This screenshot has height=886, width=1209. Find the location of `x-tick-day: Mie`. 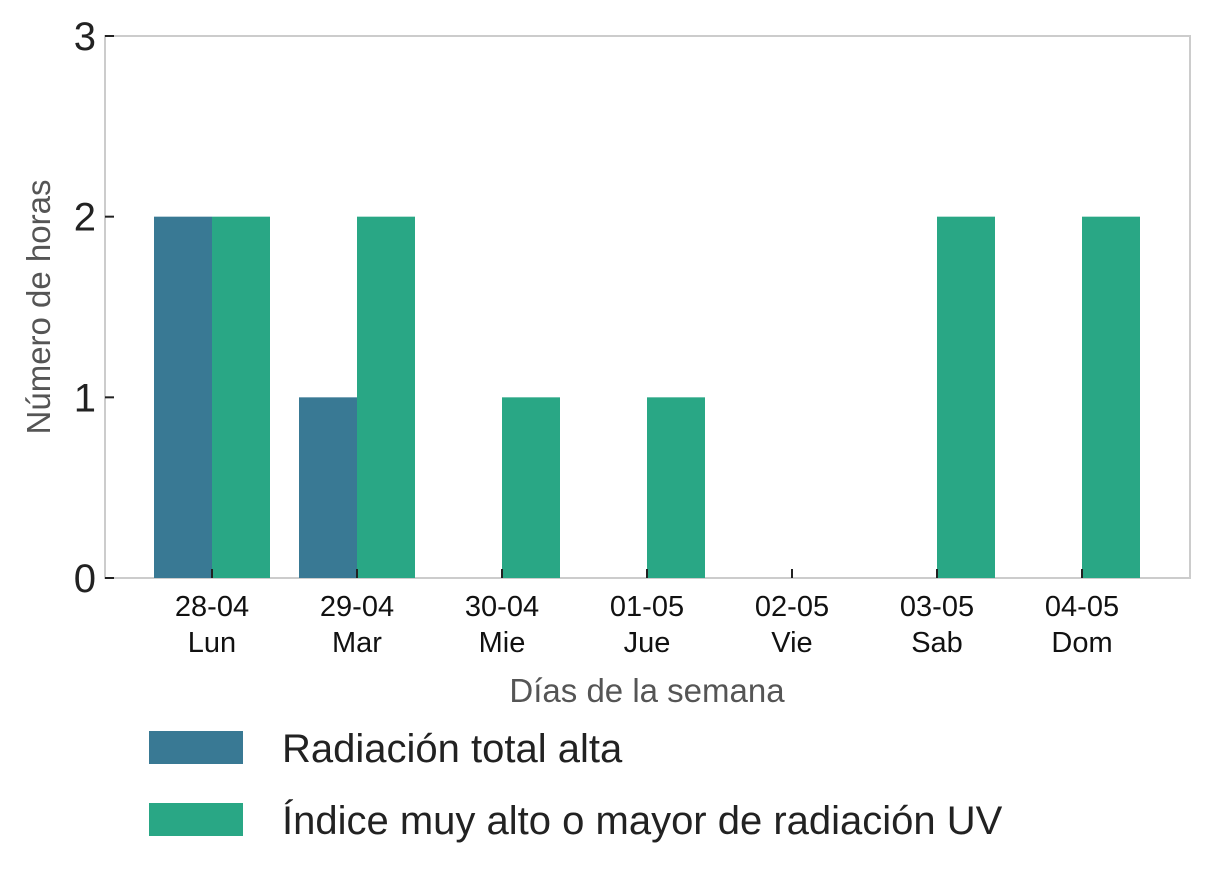

x-tick-day: Mie is located at coordinates (502, 643).